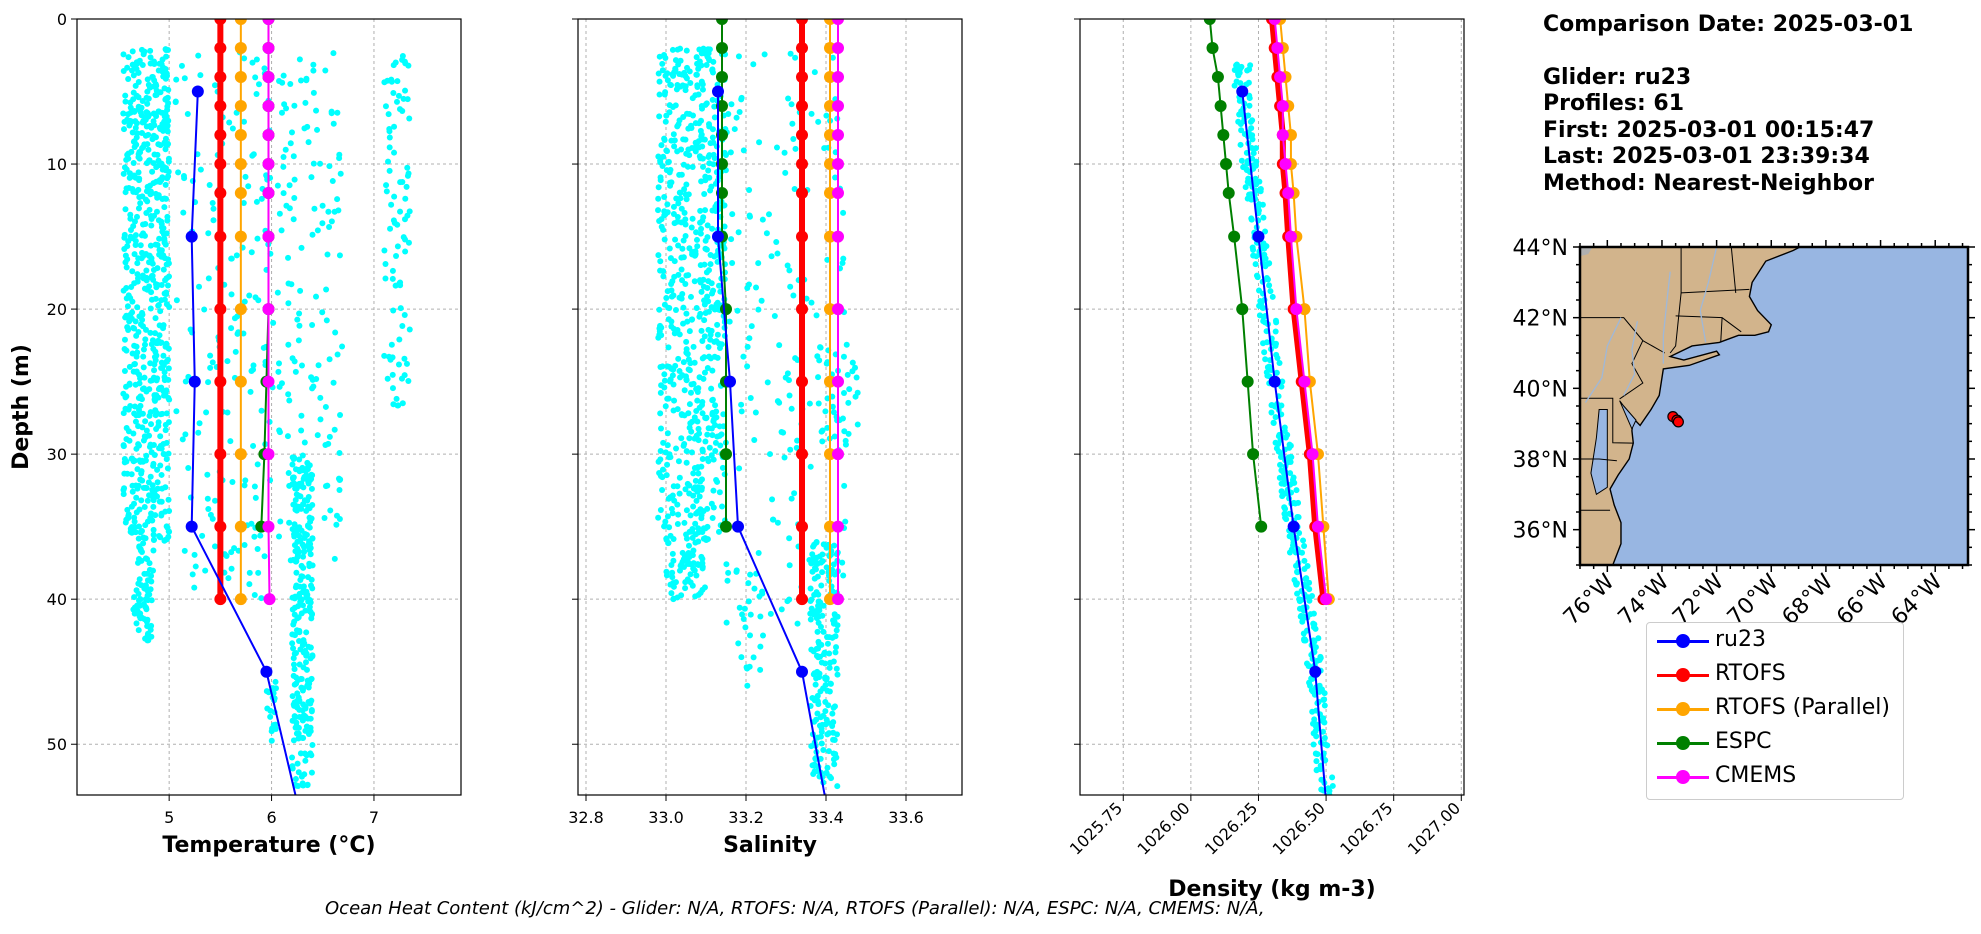 This screenshot has height=934, width=1981. What do you see at coordinates (1586, 252) in the screenshot?
I see `lake` at bounding box center [1586, 252].